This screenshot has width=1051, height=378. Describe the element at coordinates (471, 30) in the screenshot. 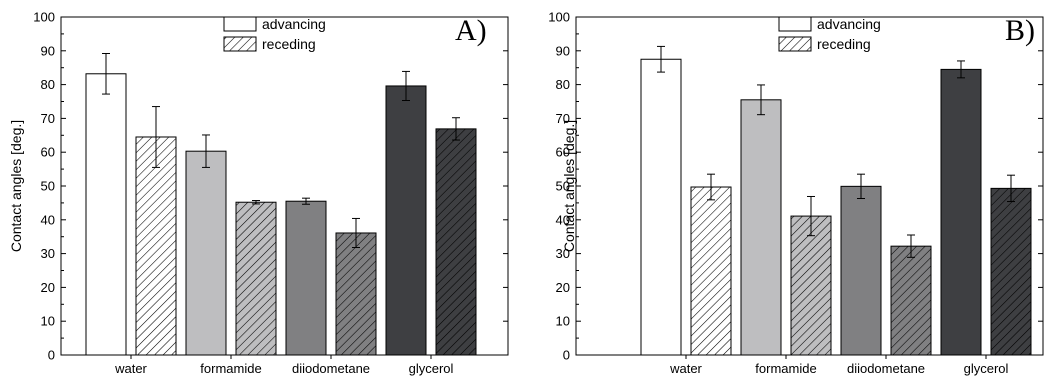

I see `panel-label: A)` at that location.